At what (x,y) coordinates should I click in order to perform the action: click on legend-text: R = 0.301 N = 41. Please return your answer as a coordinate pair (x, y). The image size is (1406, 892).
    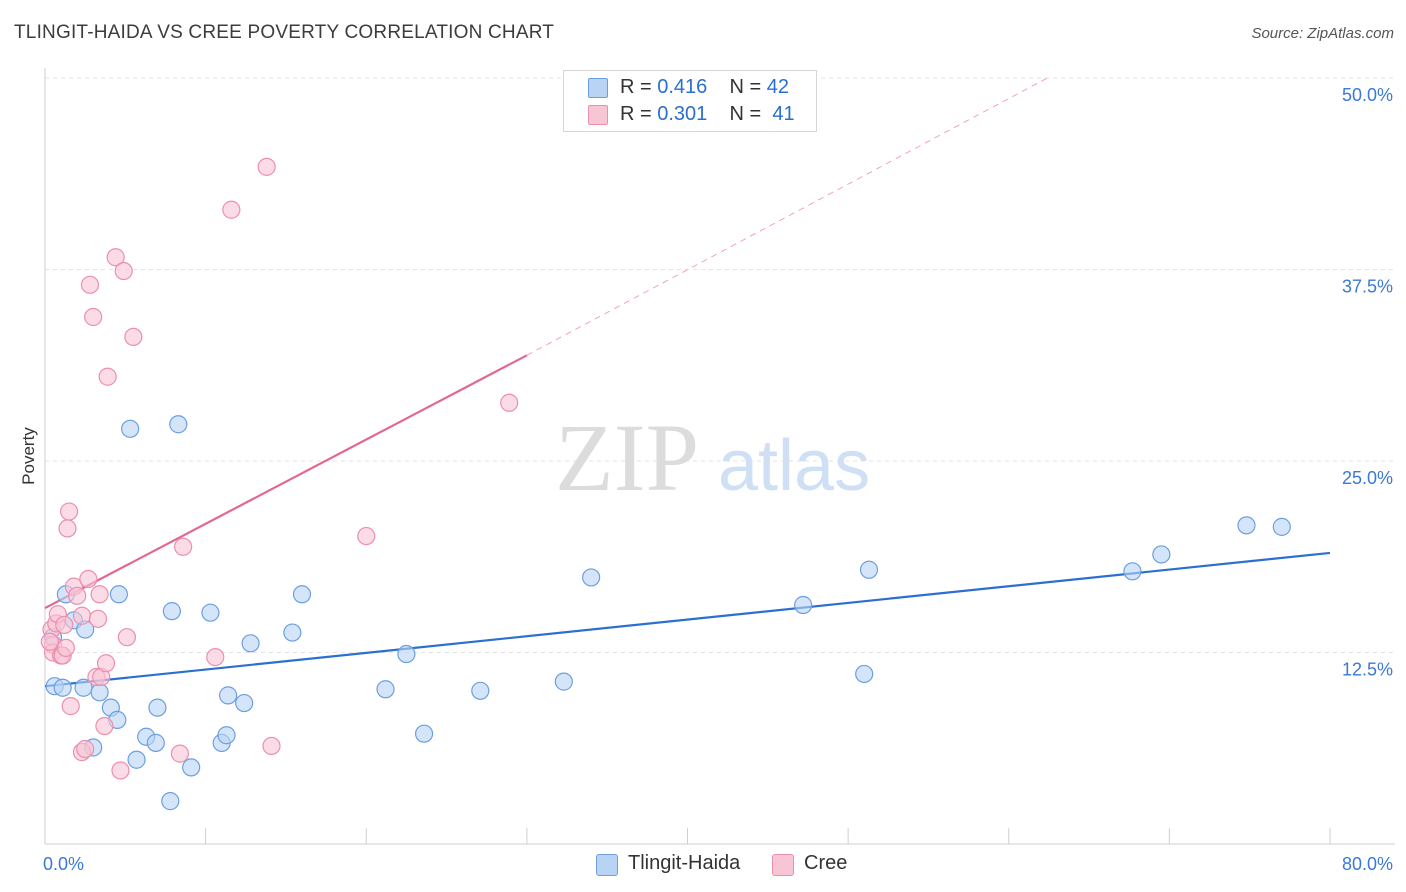
    Looking at the image, I should click on (707, 114).